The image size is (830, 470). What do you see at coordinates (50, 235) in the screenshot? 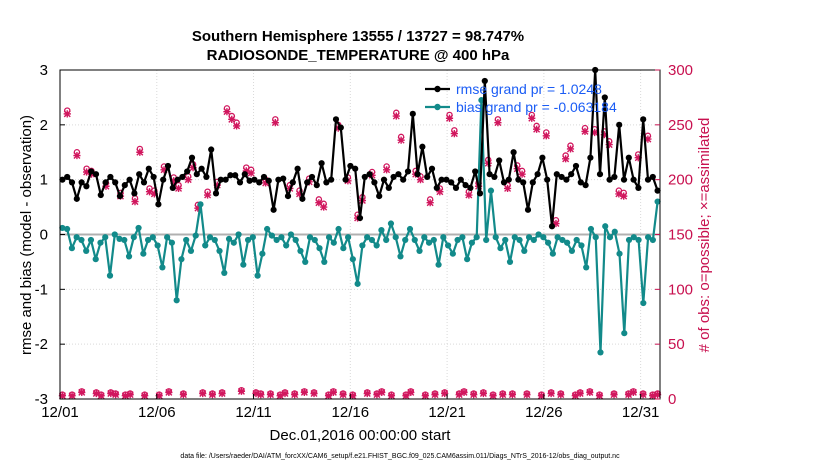
I see `left-y-axis: -3 -2 -1 0 1 2 3` at bounding box center [50, 235].